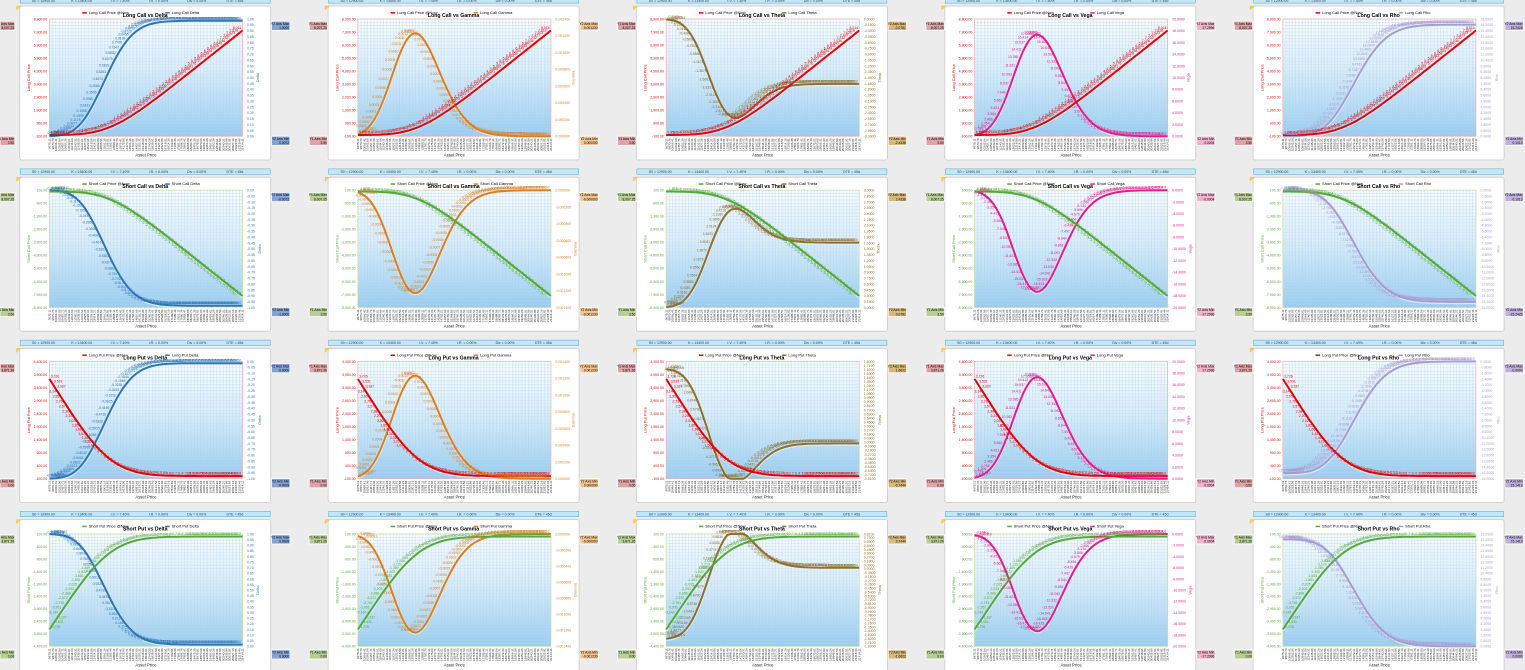  I want to click on svg-text: Long Call Price @Now, so click(109, 12).